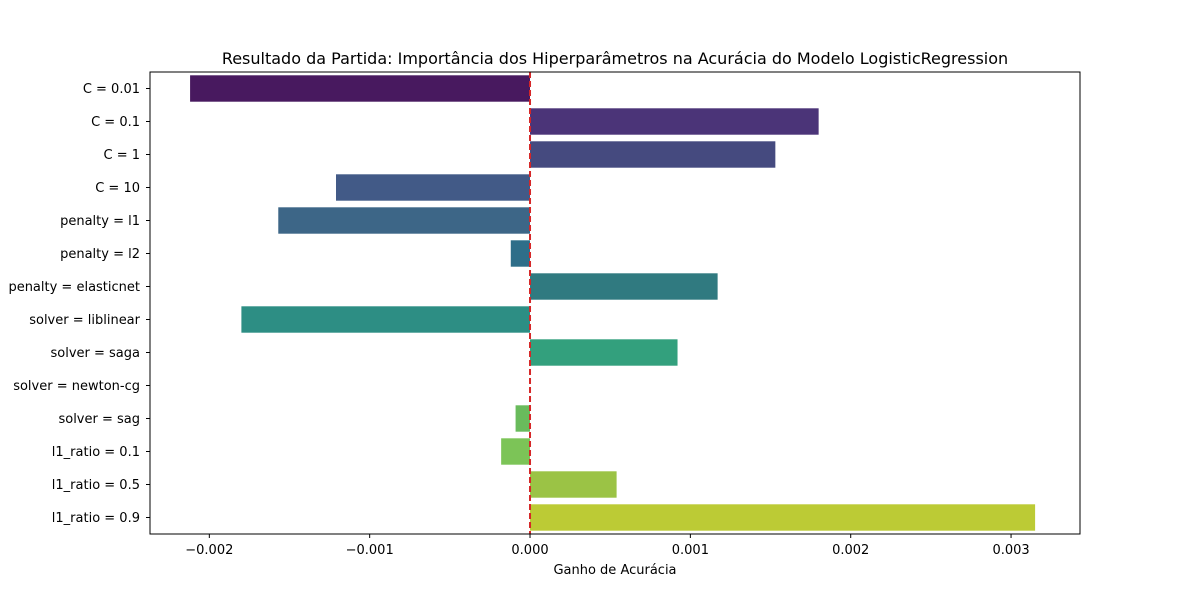 The width and height of the screenshot is (1200, 604). What do you see at coordinates (690, 550) in the screenshot?
I see `x-tick-label: 0.001` at bounding box center [690, 550].